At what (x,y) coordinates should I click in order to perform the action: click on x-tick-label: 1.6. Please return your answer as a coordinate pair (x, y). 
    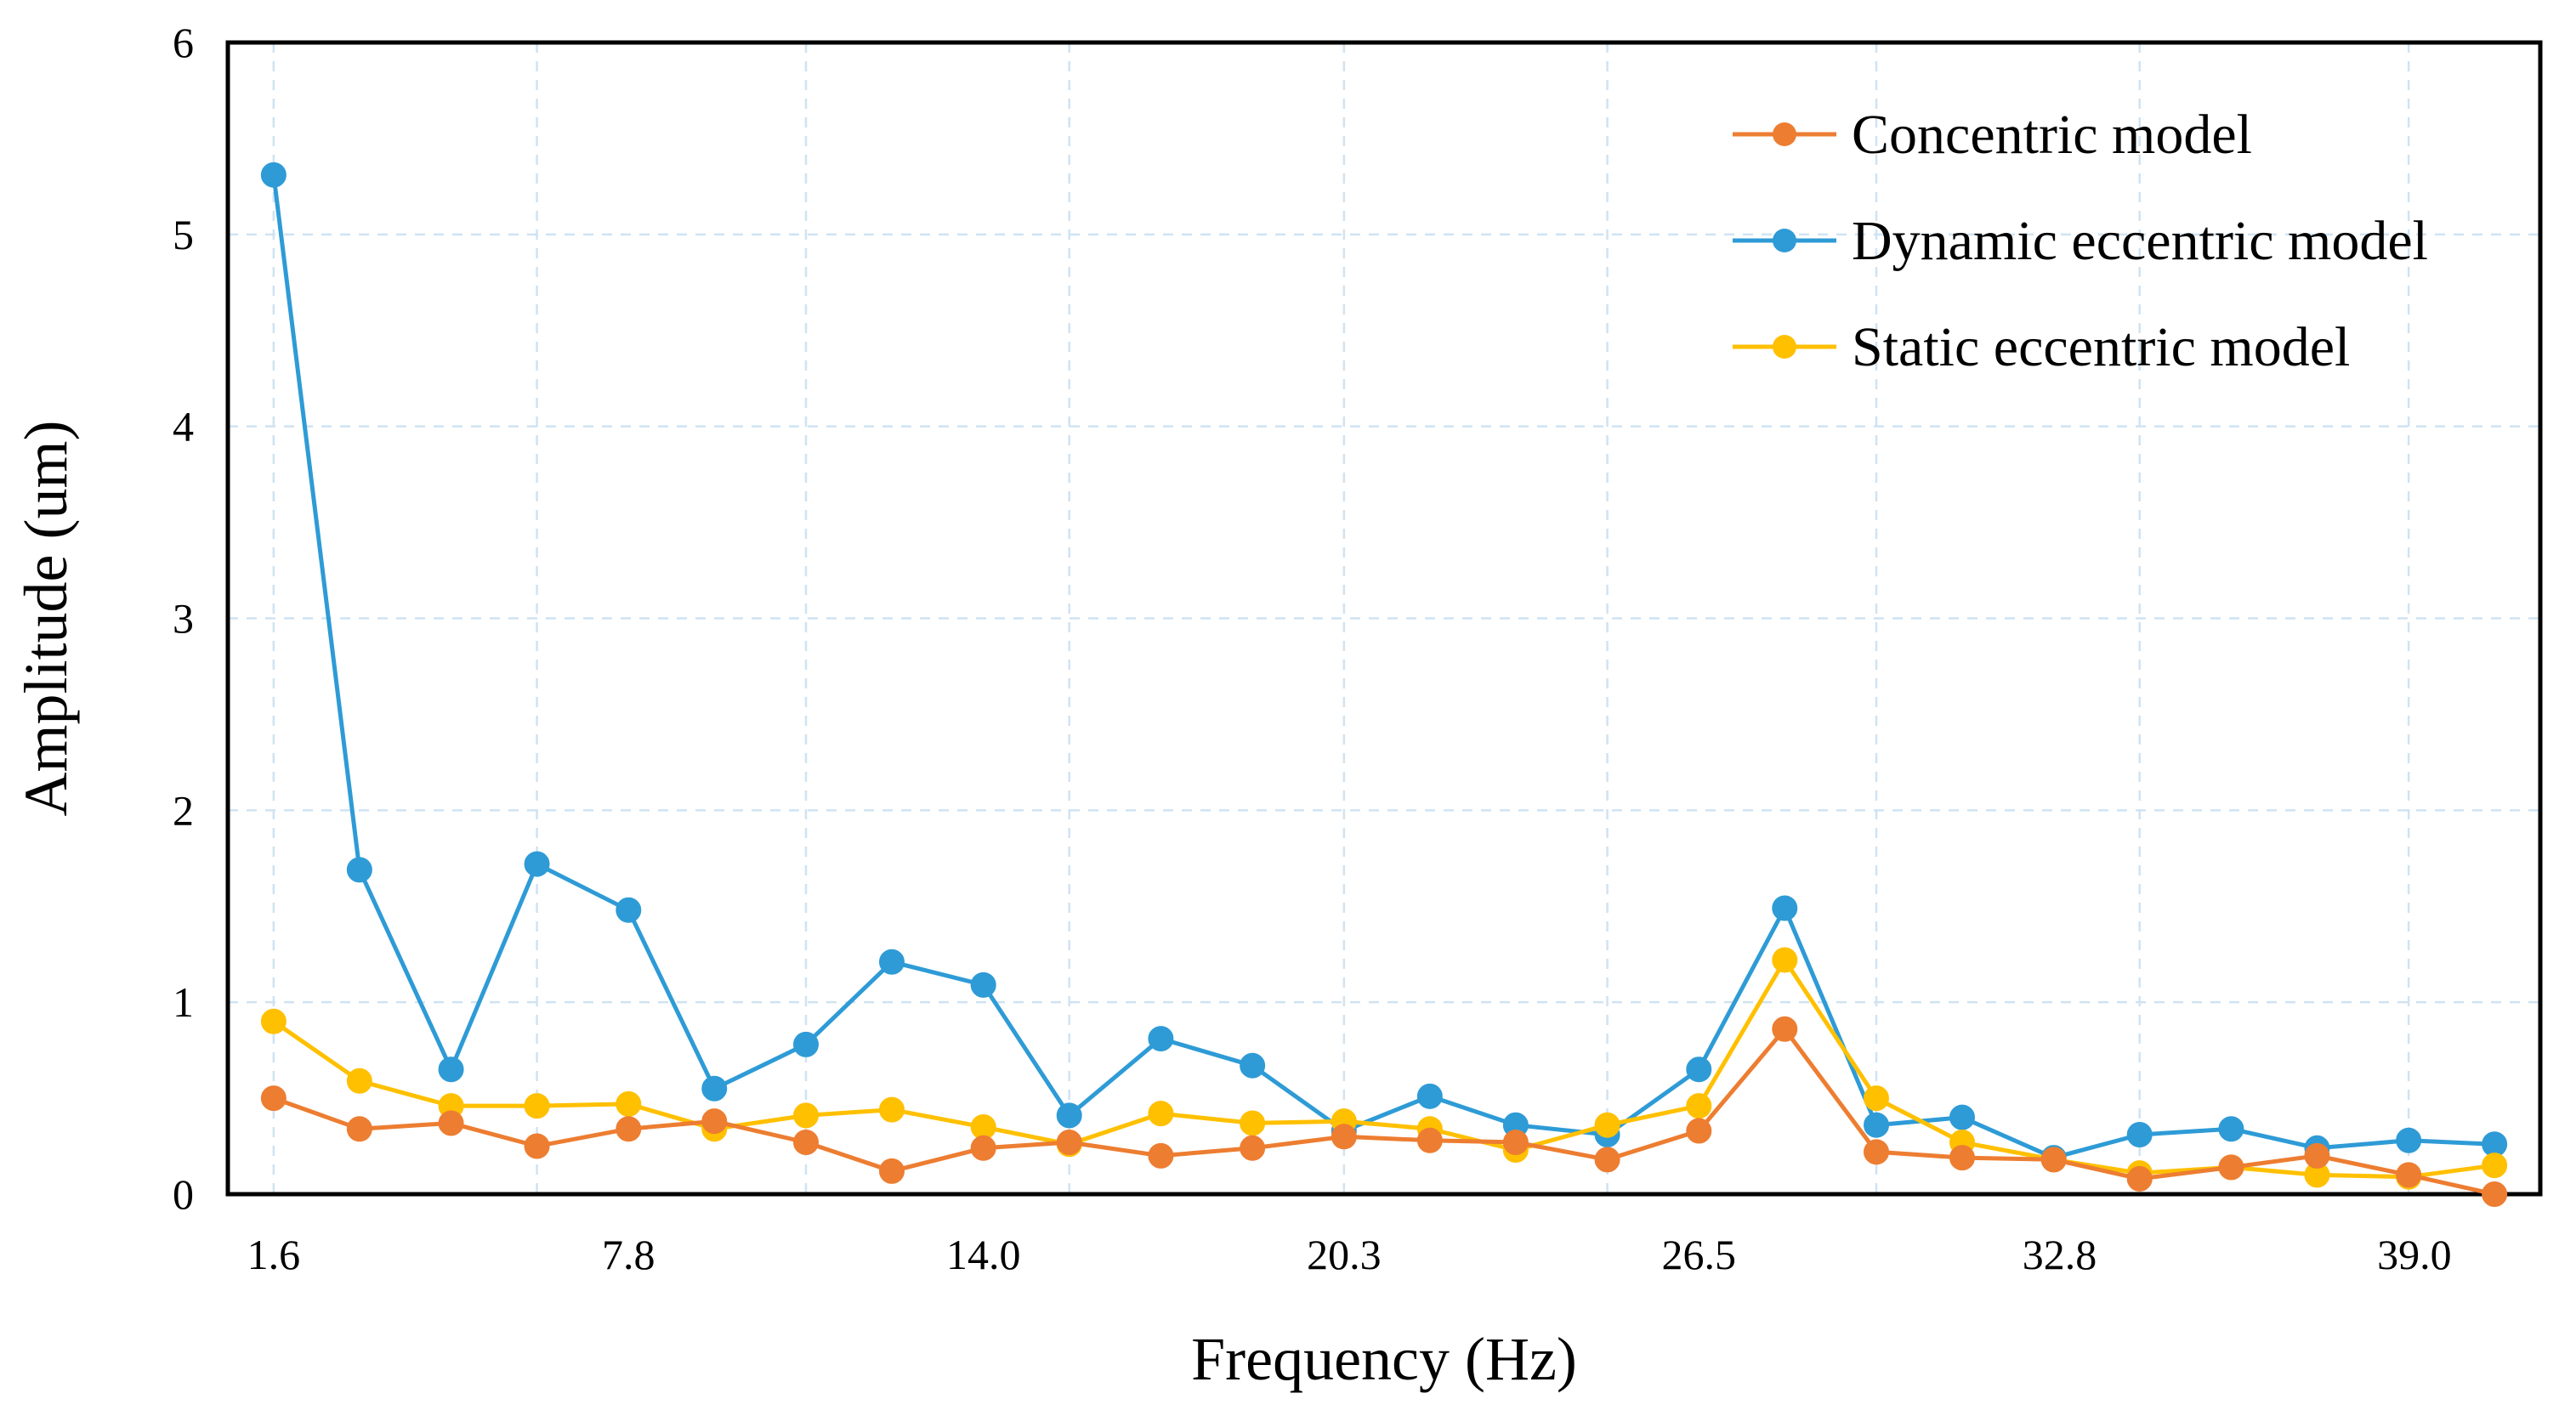
    Looking at the image, I should click on (274, 1254).